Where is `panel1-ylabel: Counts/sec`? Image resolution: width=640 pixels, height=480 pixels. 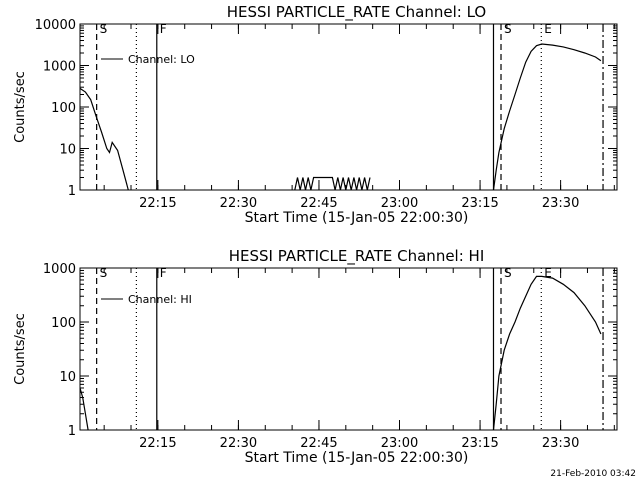
panel1-ylabel: Counts/sec is located at coordinates (20, 107).